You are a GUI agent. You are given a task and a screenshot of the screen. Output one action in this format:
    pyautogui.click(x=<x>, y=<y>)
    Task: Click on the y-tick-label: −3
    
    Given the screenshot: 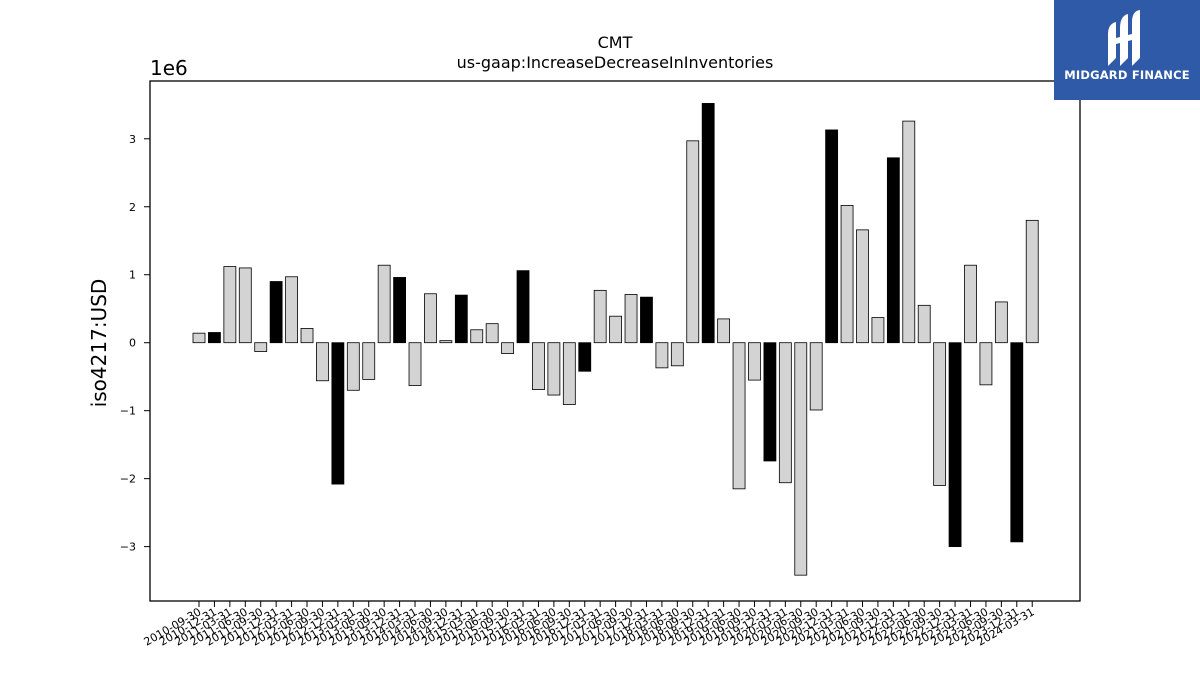 What is the action you would take?
    pyautogui.click(x=128, y=547)
    